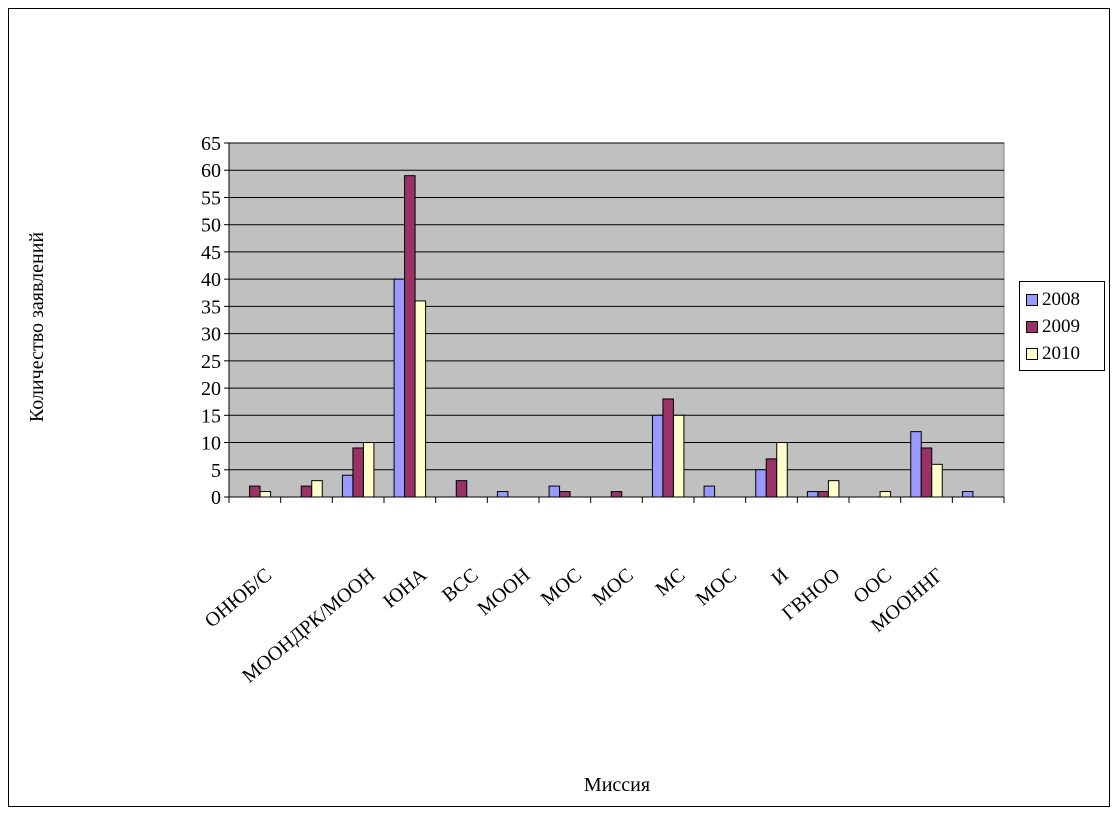 The width and height of the screenshot is (1118, 815). Describe the element at coordinates (405, 588) in the screenshot. I see `x-tick-label: ЮНА` at that location.